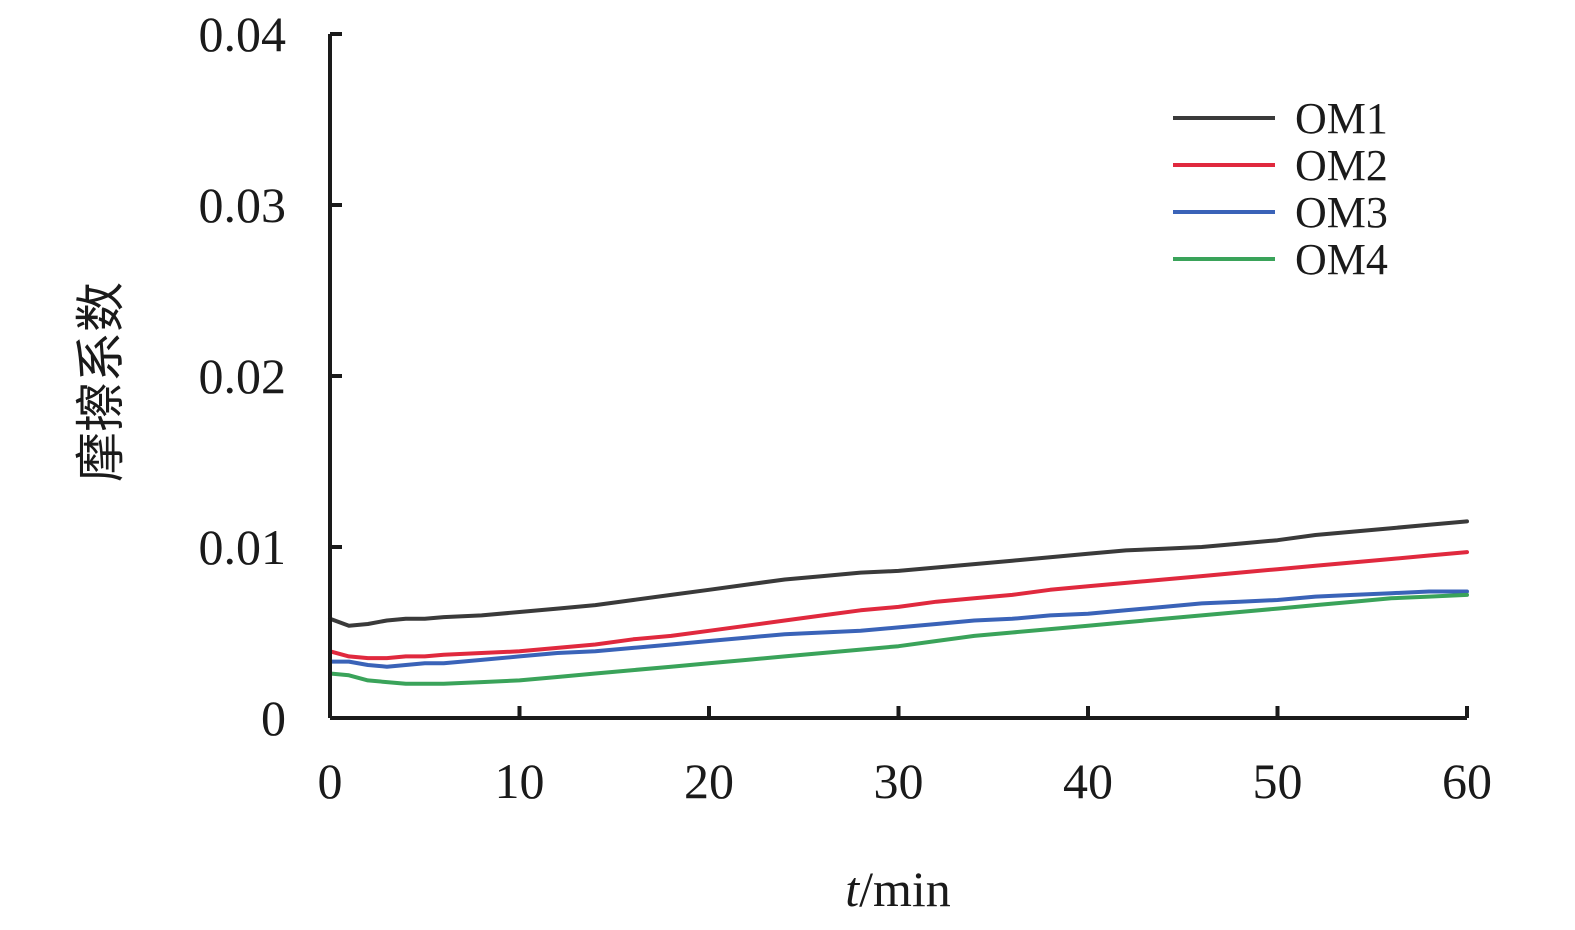  What do you see at coordinates (1341, 118) in the screenshot?
I see `legend-label-om1: OM1` at bounding box center [1341, 118].